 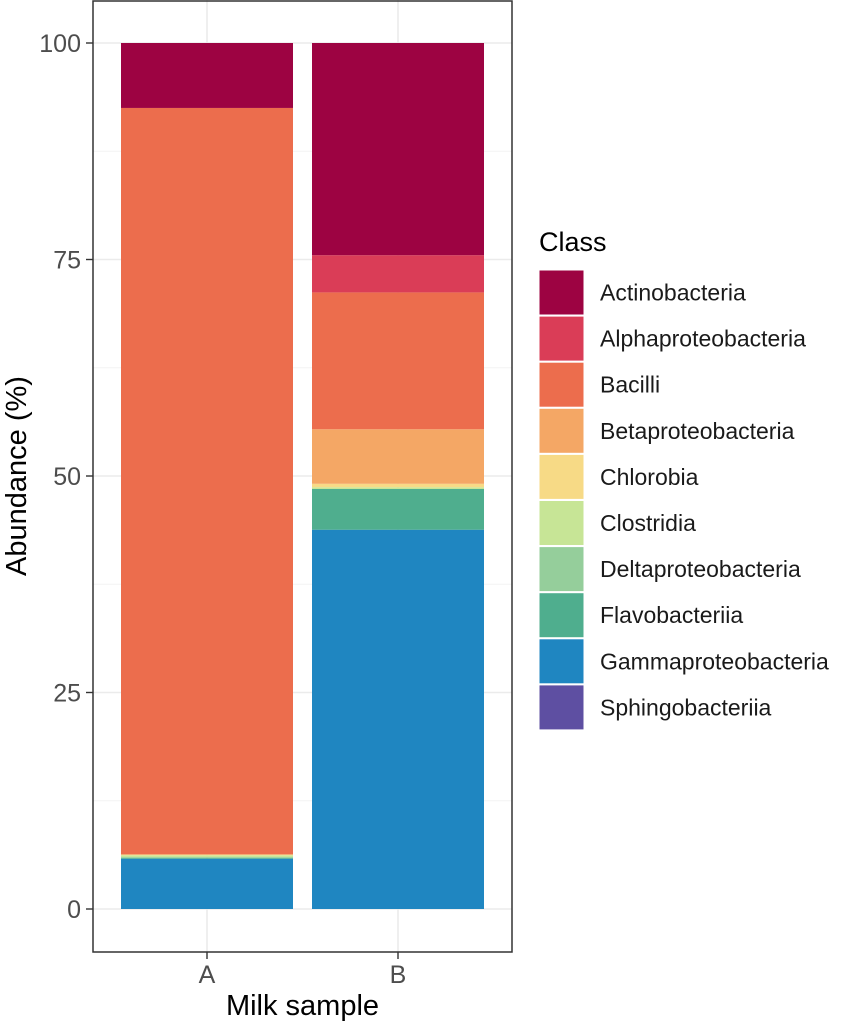 What do you see at coordinates (207, 75) in the screenshot?
I see `bar-segment-A-actinobacteria` at bounding box center [207, 75].